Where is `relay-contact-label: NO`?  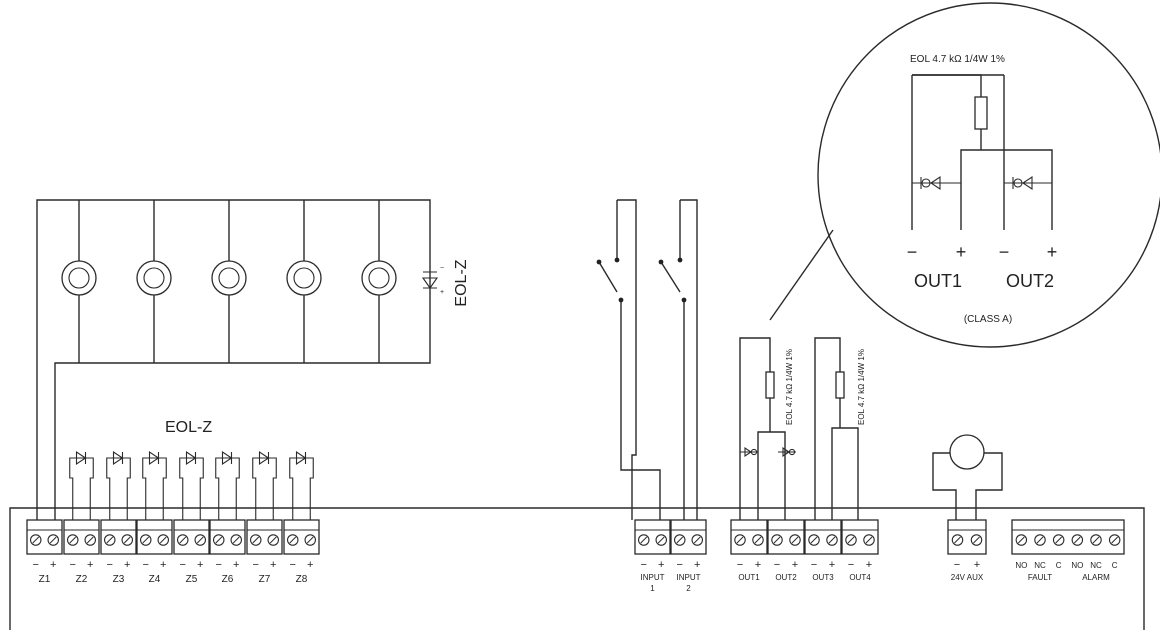 relay-contact-label: NO is located at coordinates (1077, 565).